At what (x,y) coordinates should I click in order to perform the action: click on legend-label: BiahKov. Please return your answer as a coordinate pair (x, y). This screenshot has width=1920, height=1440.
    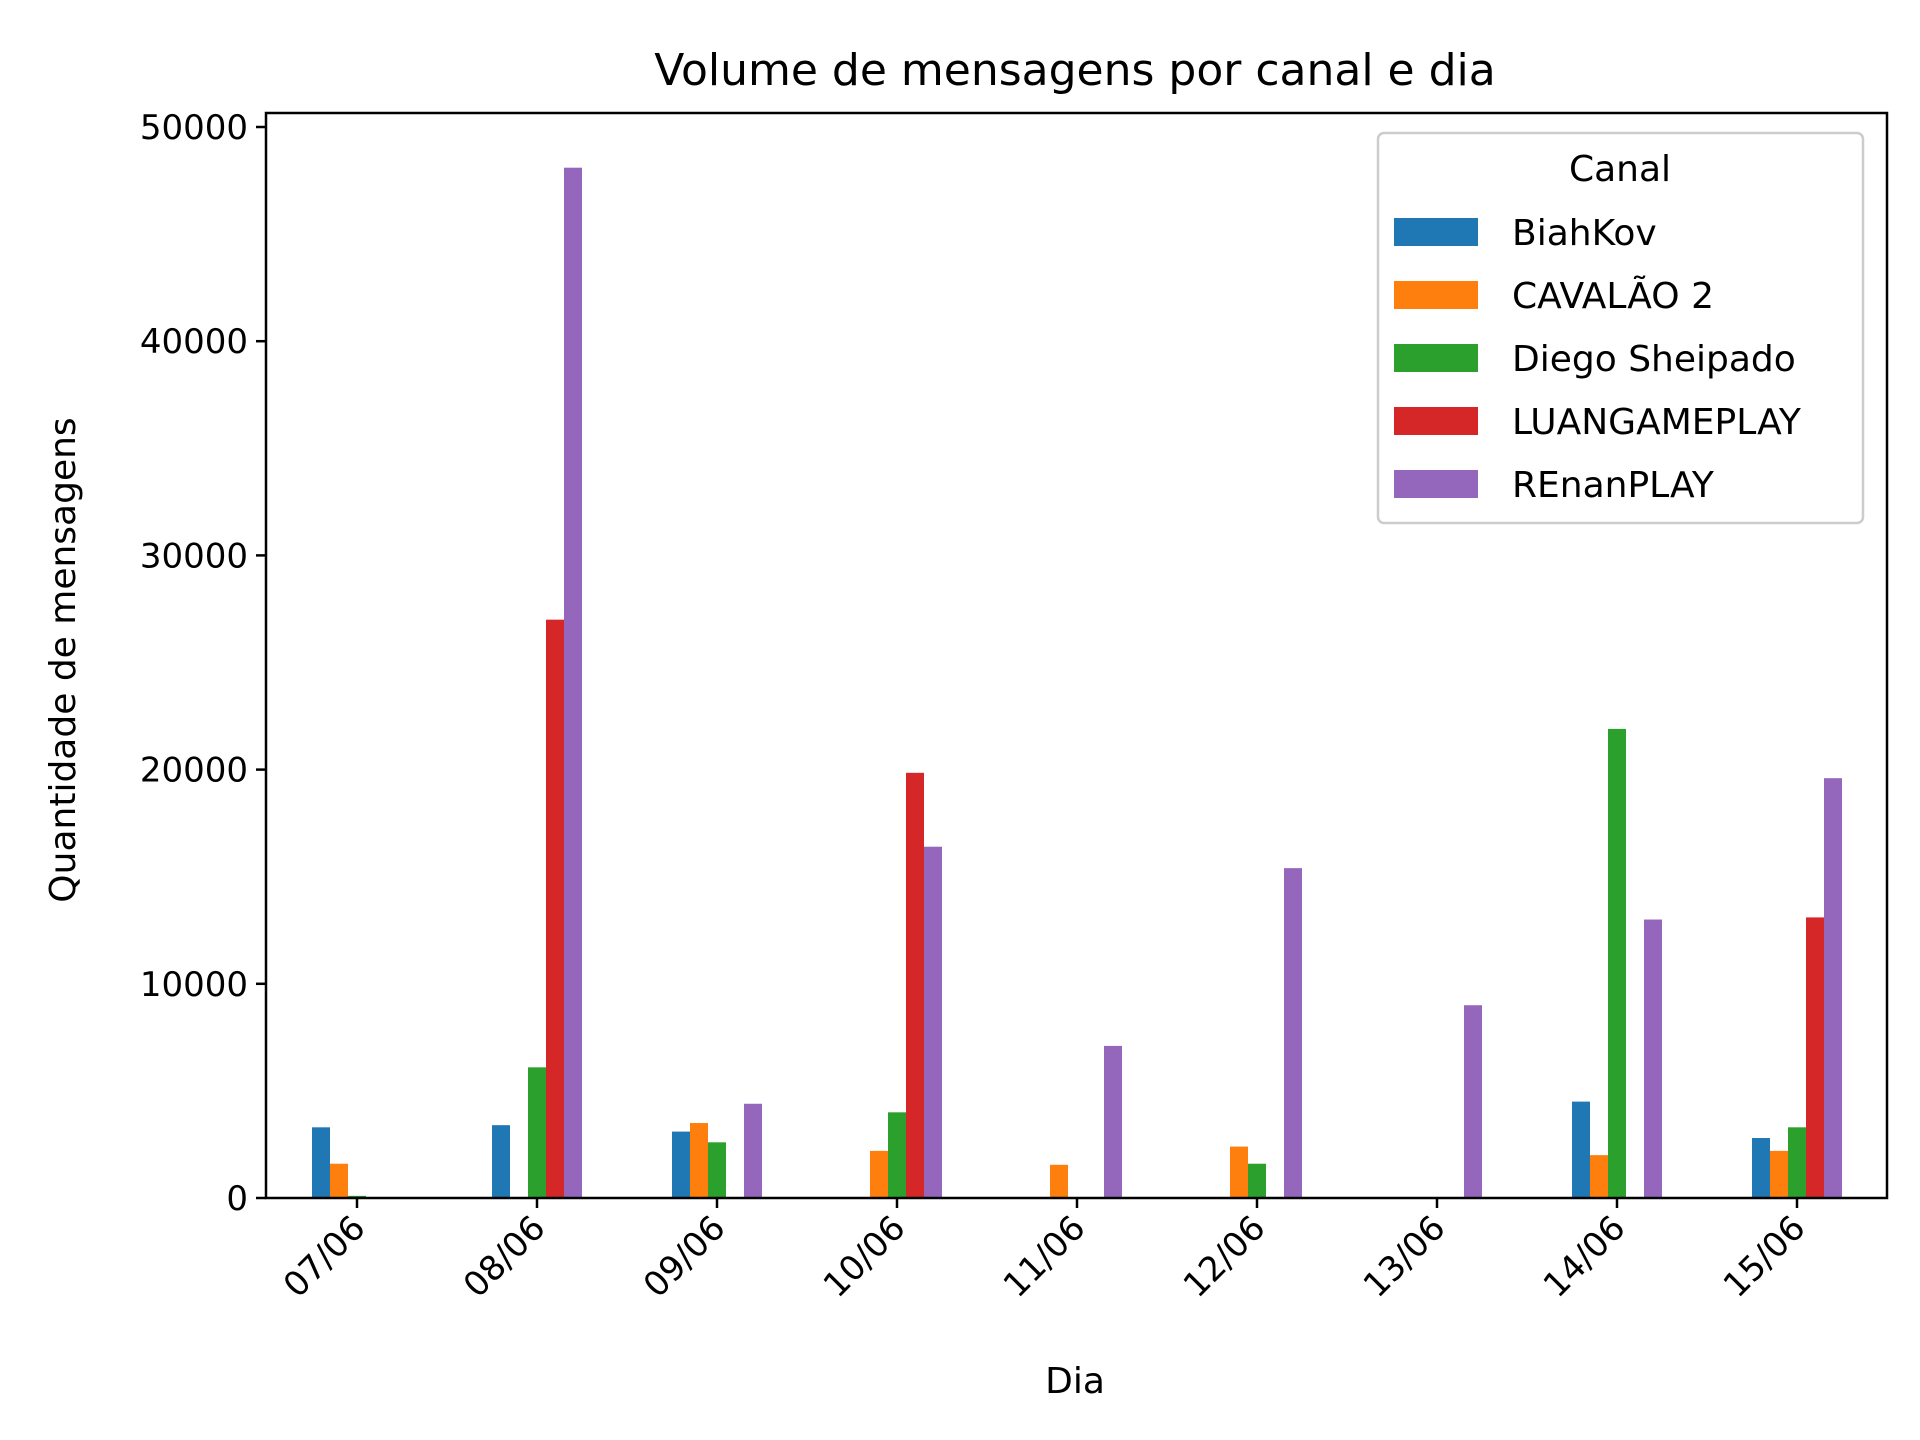
    Looking at the image, I should click on (1584, 233).